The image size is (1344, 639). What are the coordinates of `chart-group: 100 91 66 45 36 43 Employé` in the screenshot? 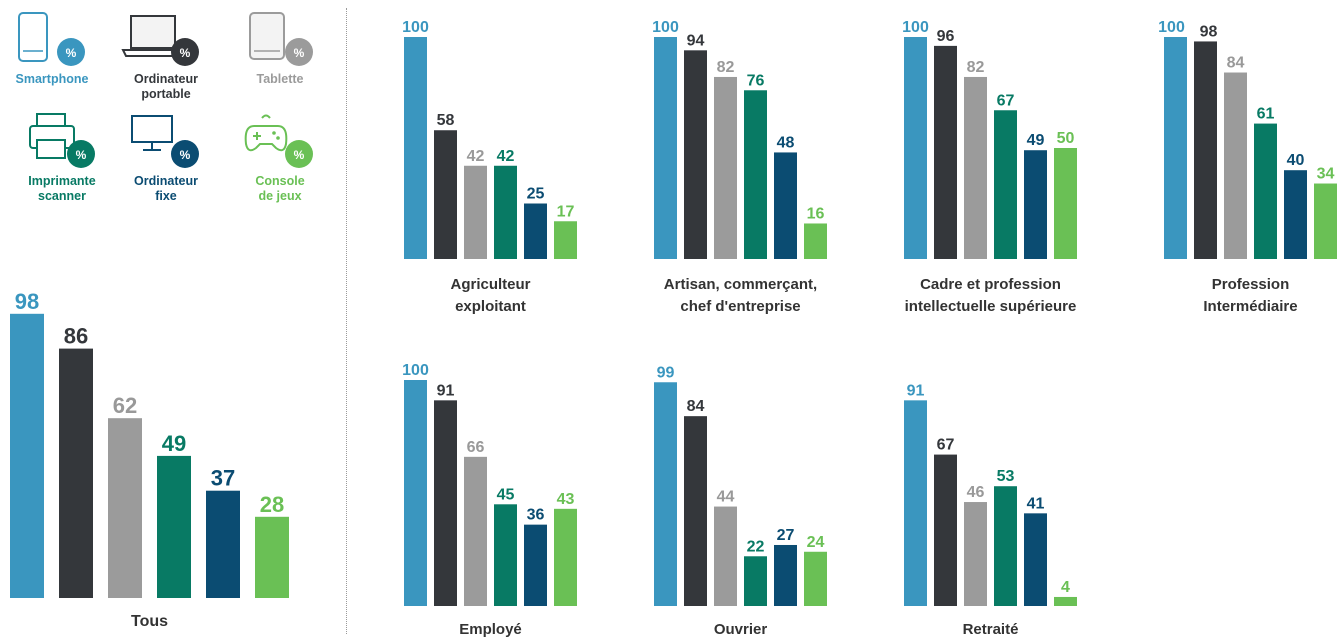 It's located at (489, 500).